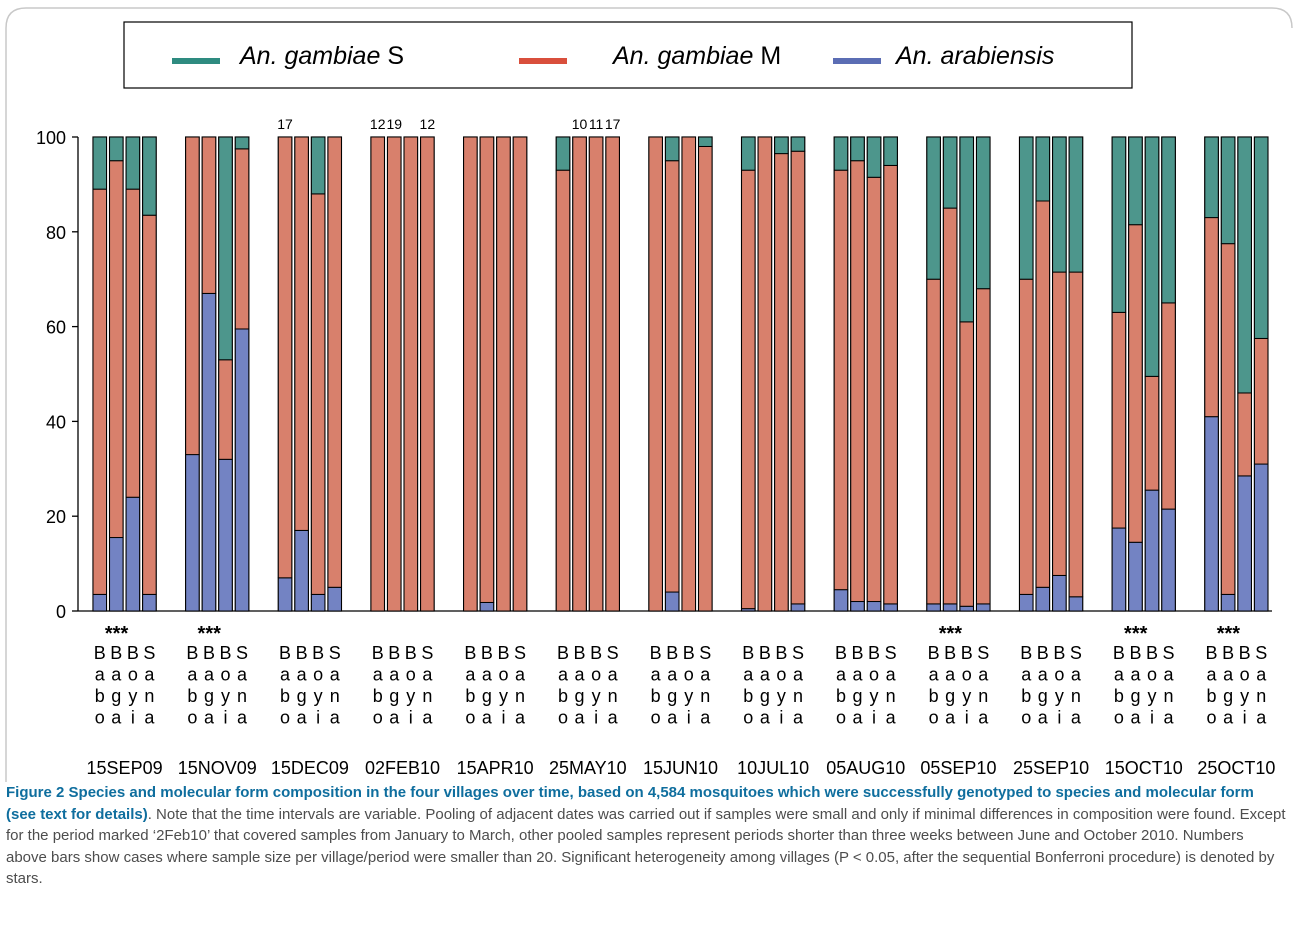 The width and height of the screenshot is (1293, 950). Describe the element at coordinates (767, 56) in the screenshot. I see `legend-form-label: M` at that location.